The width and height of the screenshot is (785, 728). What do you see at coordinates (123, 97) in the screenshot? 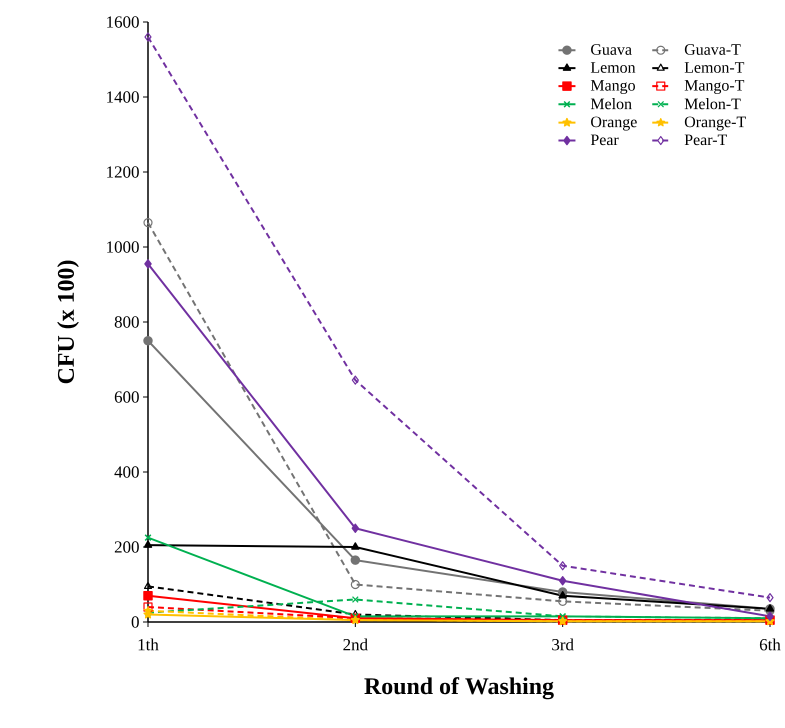
I see `y-tick-label: 1400` at bounding box center [123, 97].